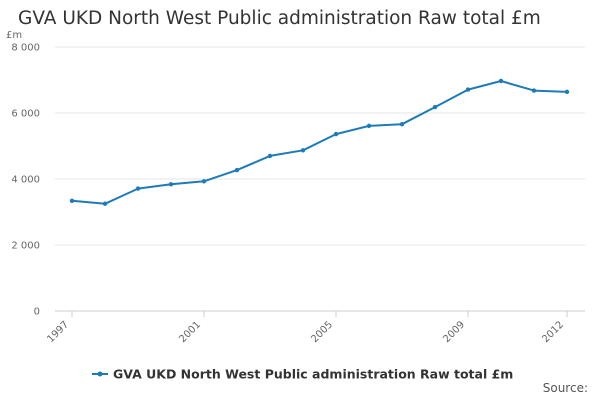  What do you see at coordinates (270, 156) in the screenshot?
I see `data-point-2003` at bounding box center [270, 156].